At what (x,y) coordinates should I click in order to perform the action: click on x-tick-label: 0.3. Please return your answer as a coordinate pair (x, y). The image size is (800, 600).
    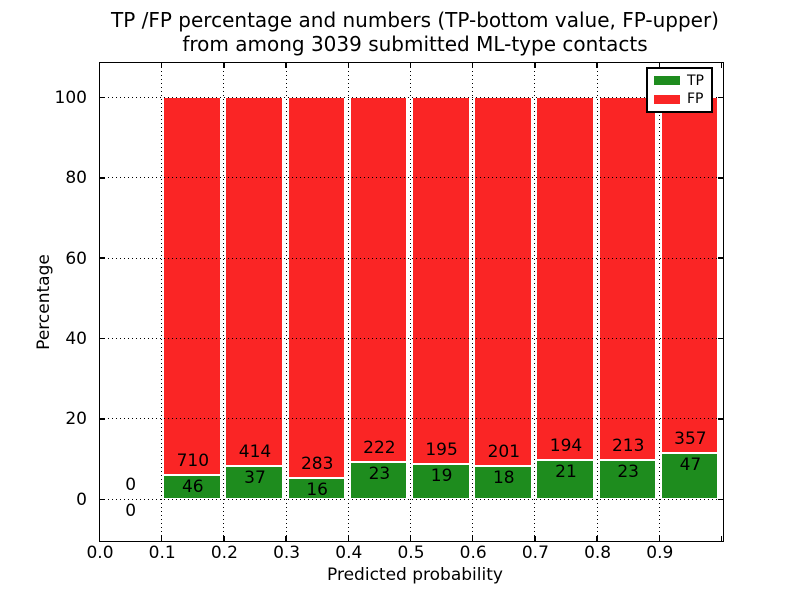
    Looking at the image, I should click on (287, 553).